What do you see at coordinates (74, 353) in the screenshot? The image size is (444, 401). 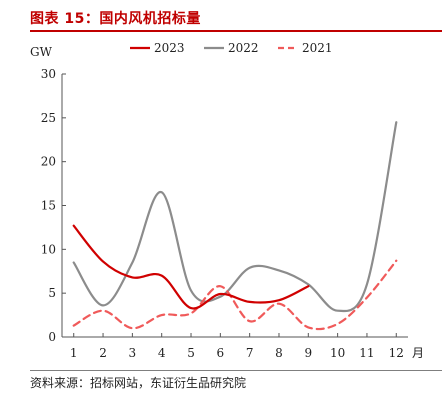 I see `x-tick-label: 1` at bounding box center [74, 353].